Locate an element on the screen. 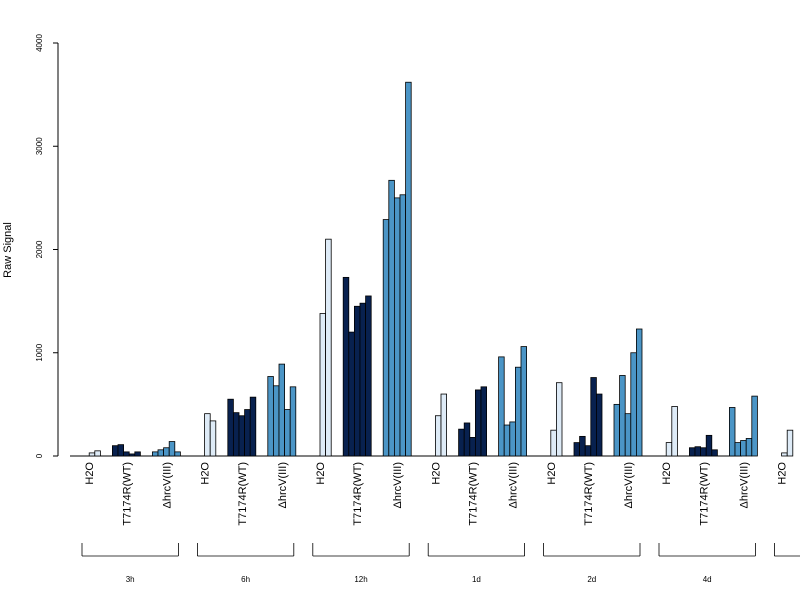 Image resolution: width=800 pixels, height=600 pixels. y-tick-label: 4000 is located at coordinates (39, 43).